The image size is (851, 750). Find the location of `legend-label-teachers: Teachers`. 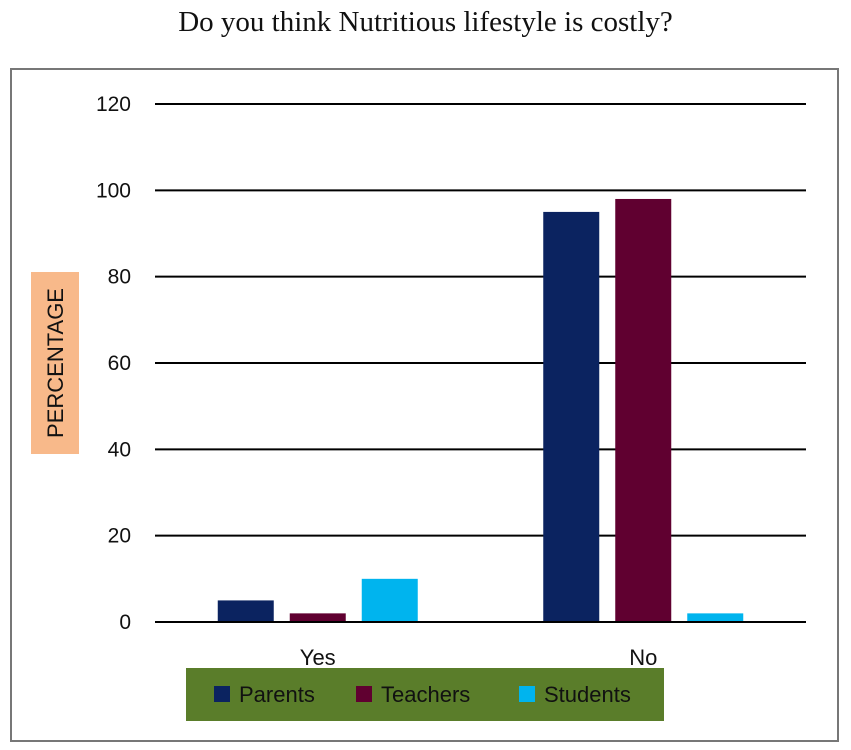

legend-label-teachers: Teachers is located at coordinates (425, 694).